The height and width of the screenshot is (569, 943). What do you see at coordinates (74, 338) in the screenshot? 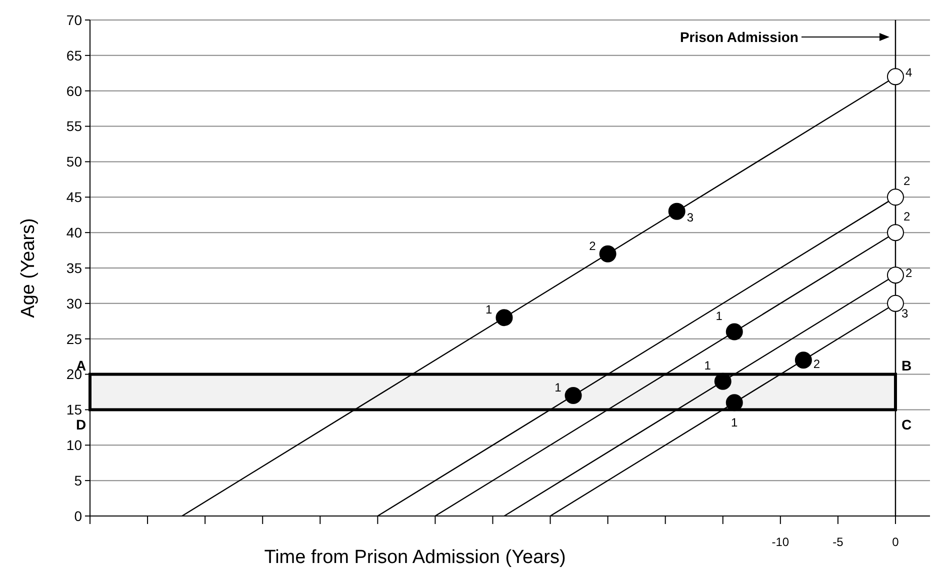
I see `y-tick-label: 25` at bounding box center [74, 338].